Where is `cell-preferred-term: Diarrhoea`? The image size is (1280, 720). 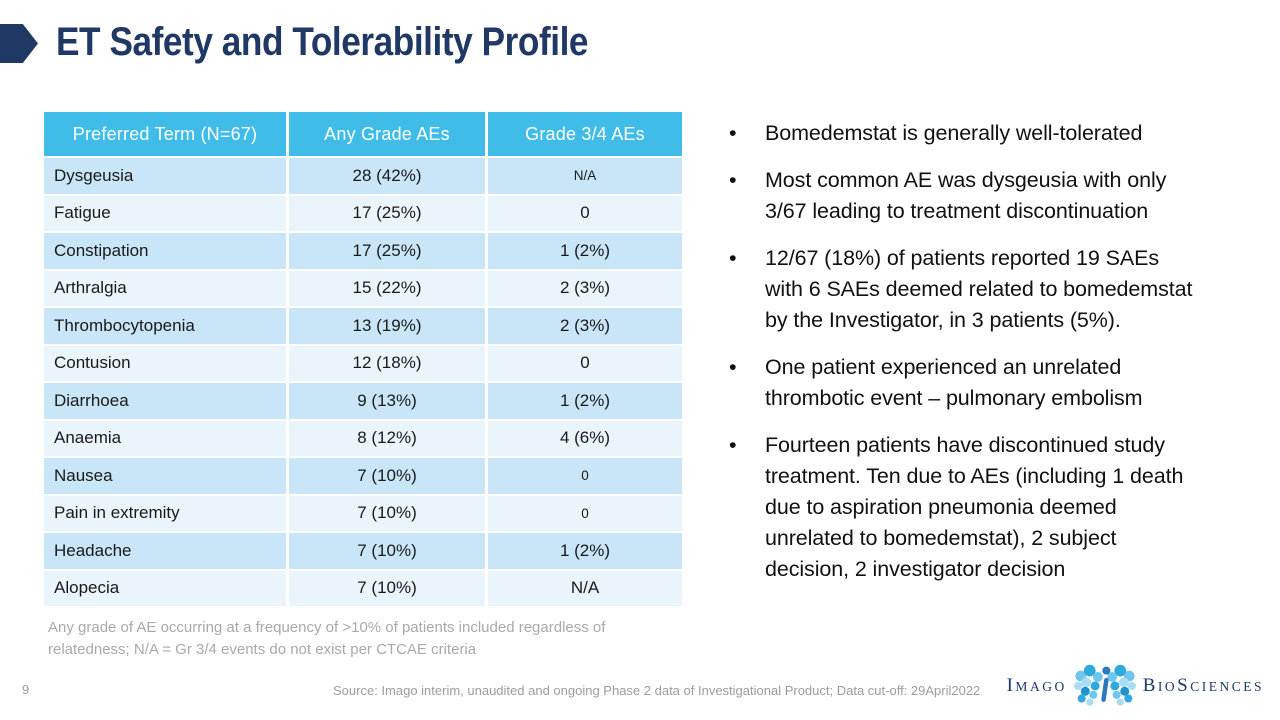 cell-preferred-term: Diarrhoea is located at coordinates (165, 401).